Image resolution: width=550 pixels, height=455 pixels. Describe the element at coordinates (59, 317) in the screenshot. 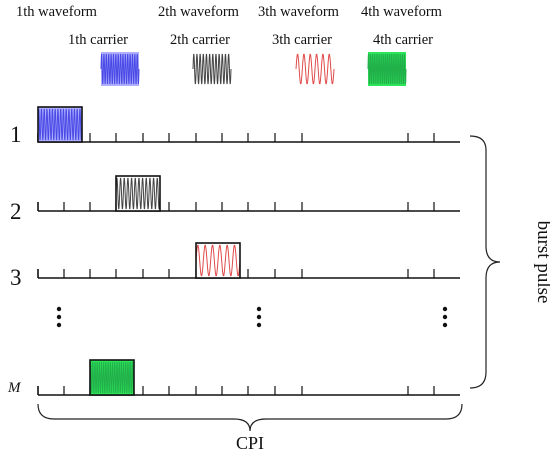

I see `ellipsis-left` at that location.